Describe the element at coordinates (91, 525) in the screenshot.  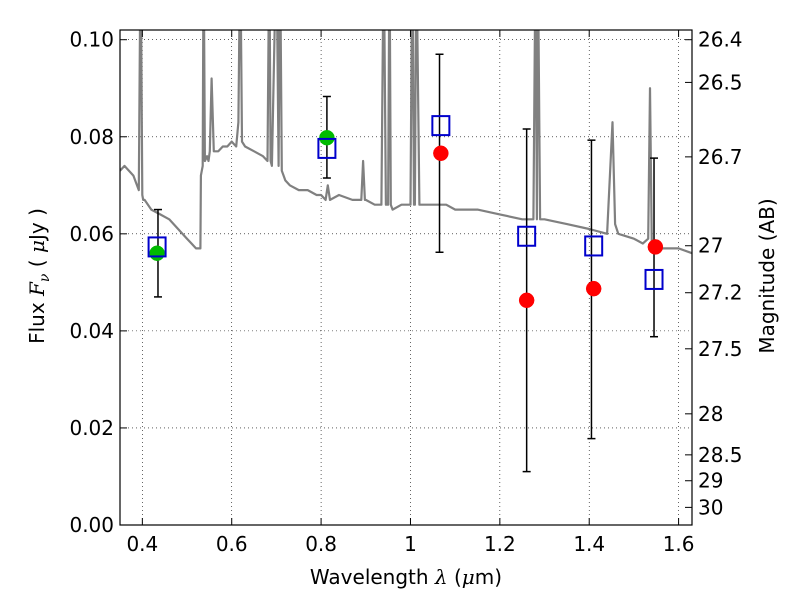
I see `y-tick-label: 0.00` at that location.